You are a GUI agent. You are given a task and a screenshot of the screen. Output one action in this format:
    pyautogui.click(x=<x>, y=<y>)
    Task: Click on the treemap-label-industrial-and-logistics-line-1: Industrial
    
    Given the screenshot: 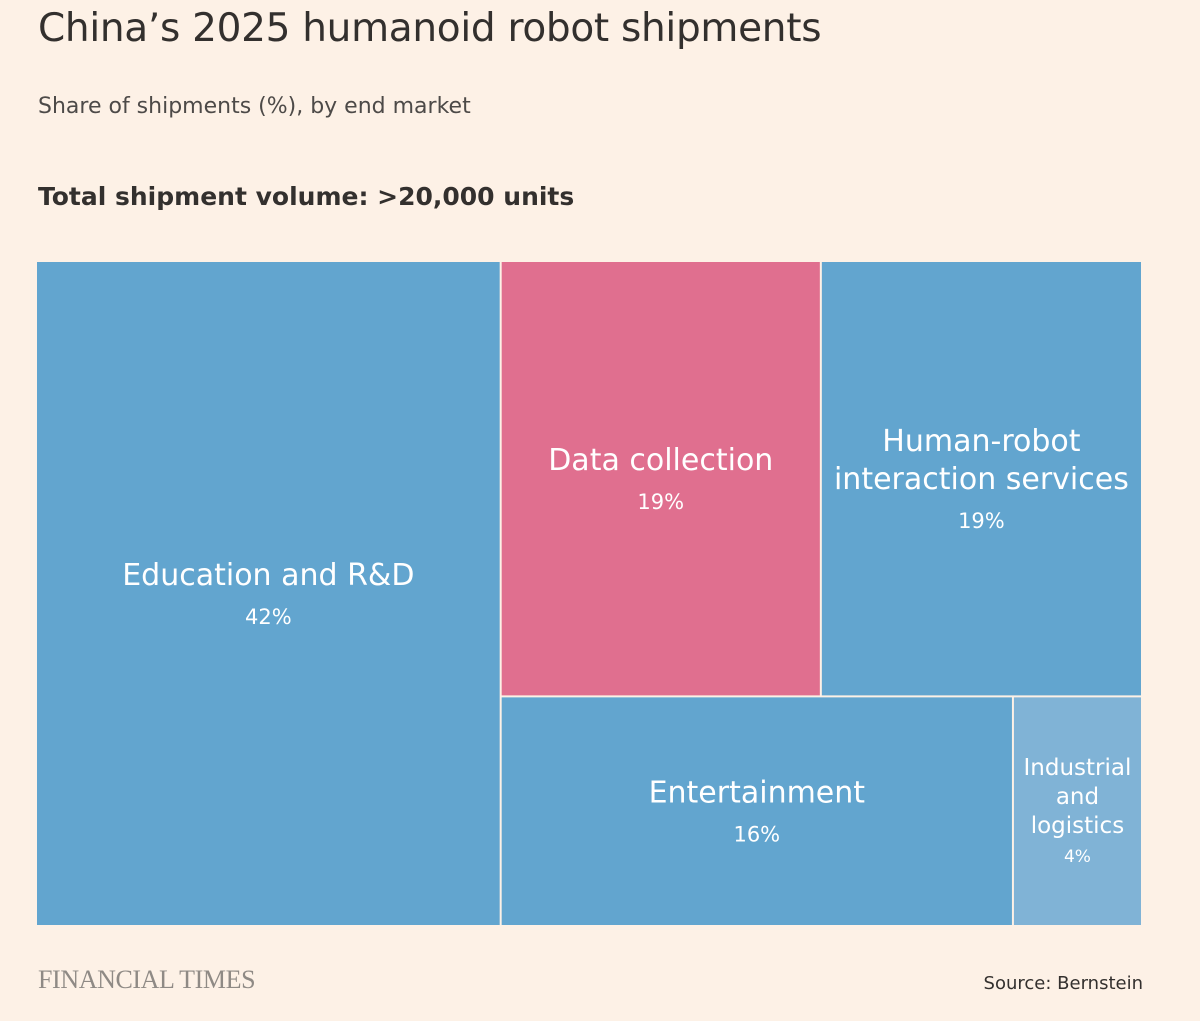 What is the action you would take?
    pyautogui.click(x=1078, y=768)
    